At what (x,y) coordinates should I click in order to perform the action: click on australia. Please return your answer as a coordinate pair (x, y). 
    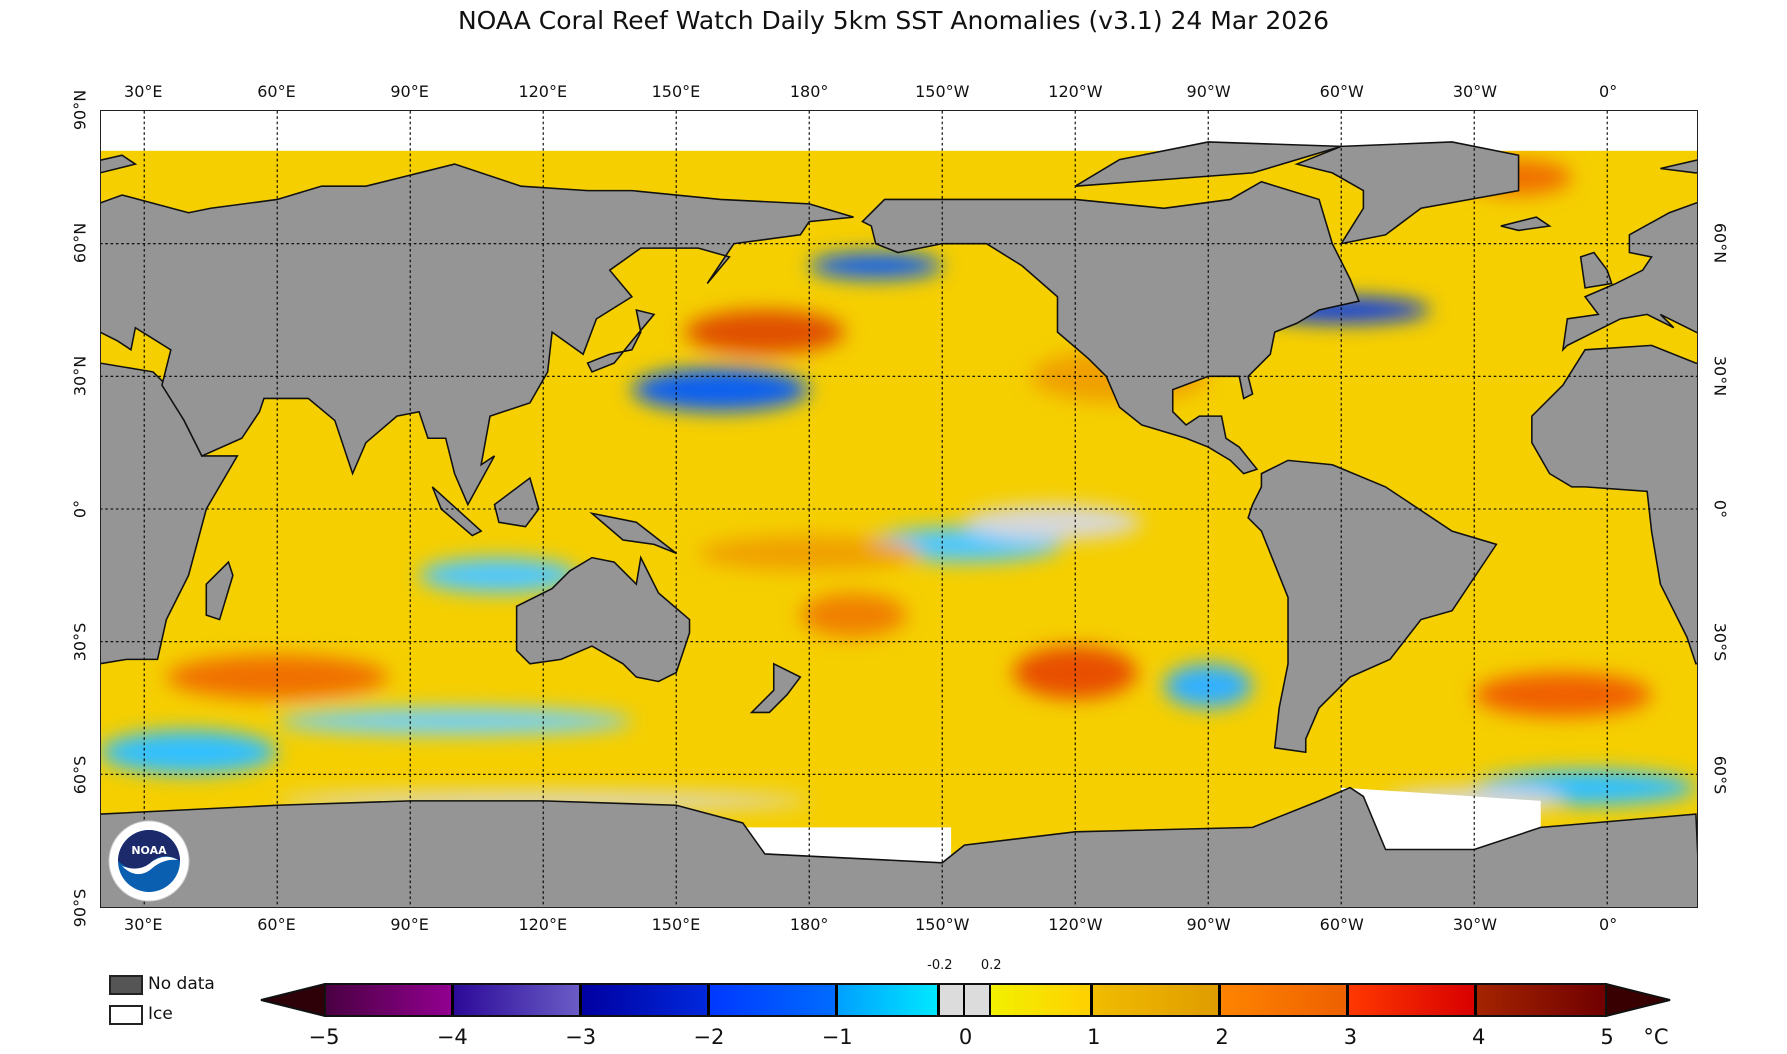
    Looking at the image, I should click on (603, 619).